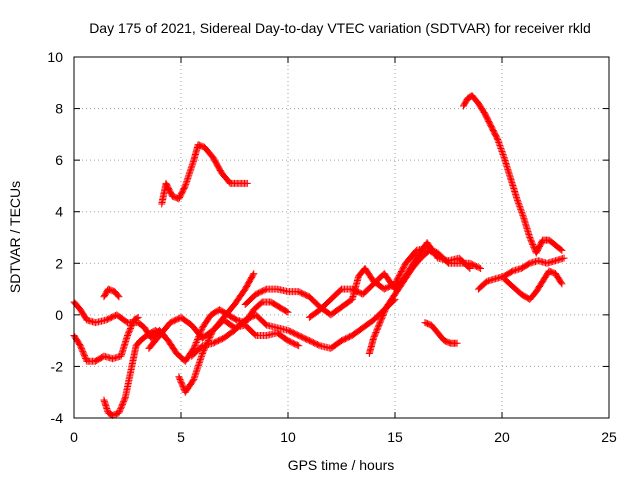 The width and height of the screenshot is (640, 480). What do you see at coordinates (395, 437) in the screenshot?
I see `x-tick-label: 15` at bounding box center [395, 437].